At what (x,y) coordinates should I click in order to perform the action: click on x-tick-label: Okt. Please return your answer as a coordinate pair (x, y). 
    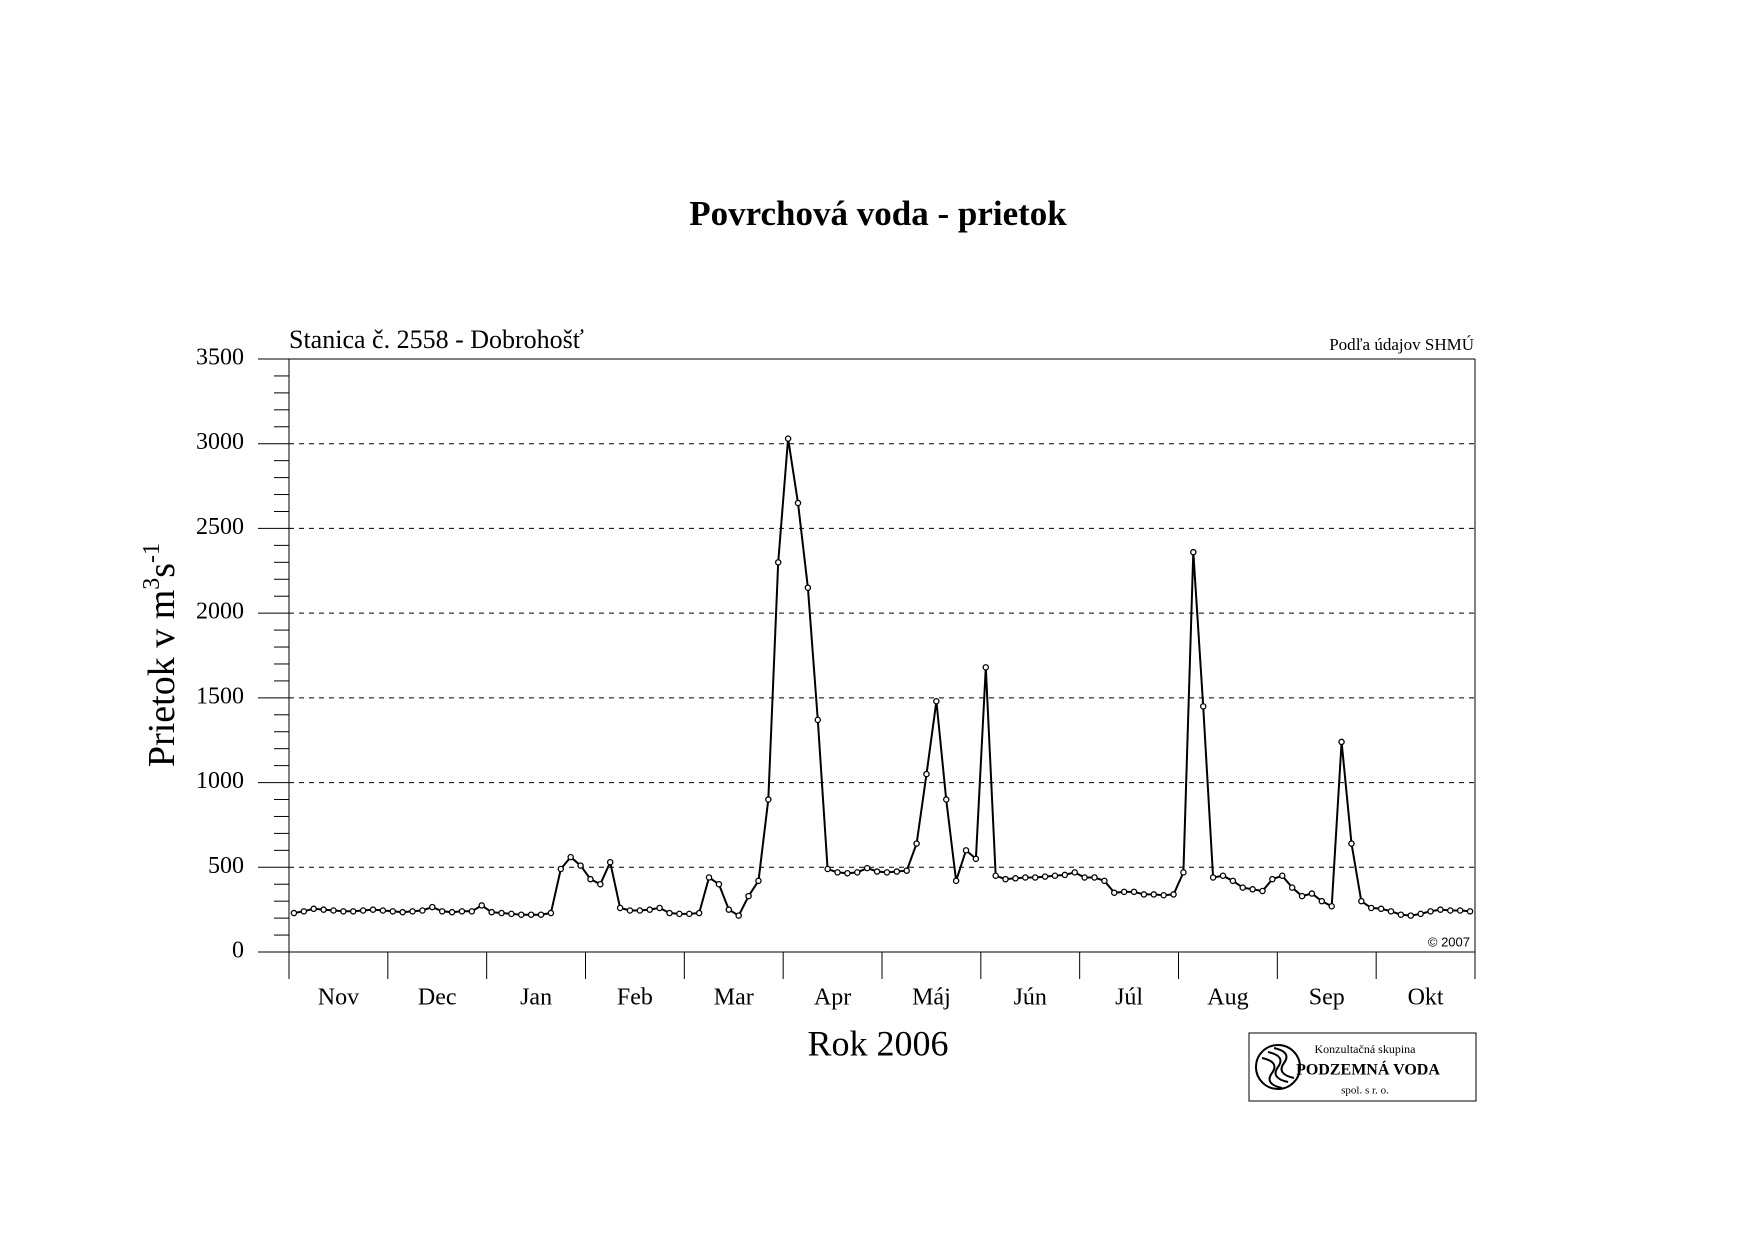
    Looking at the image, I should click on (1426, 998).